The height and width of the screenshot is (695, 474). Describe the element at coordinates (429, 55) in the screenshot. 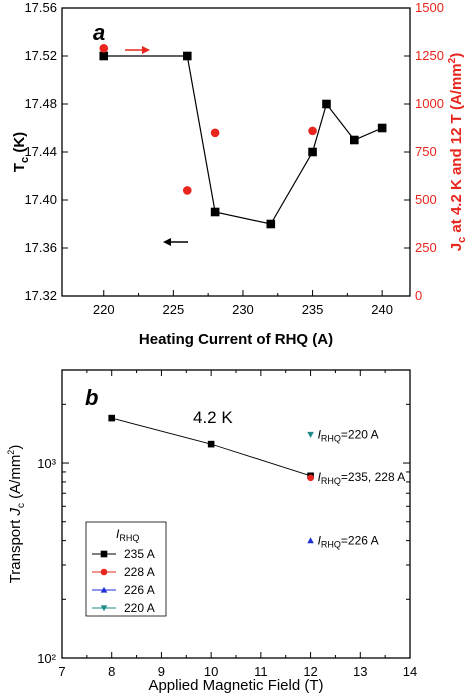

I see `panel-a-y-right-tick-label: 1250` at that location.